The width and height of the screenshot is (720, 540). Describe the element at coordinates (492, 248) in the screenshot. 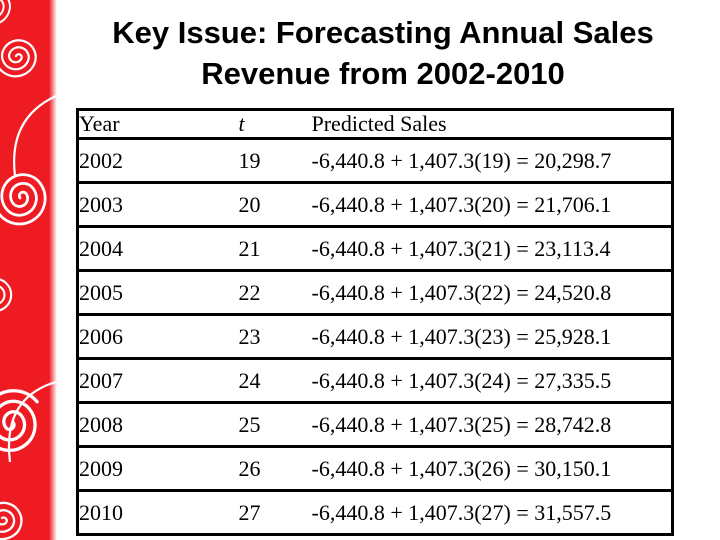

I see `predicted-sales-cell: -6,440.8 + 1,407.3(21) = 23,113.4` at that location.